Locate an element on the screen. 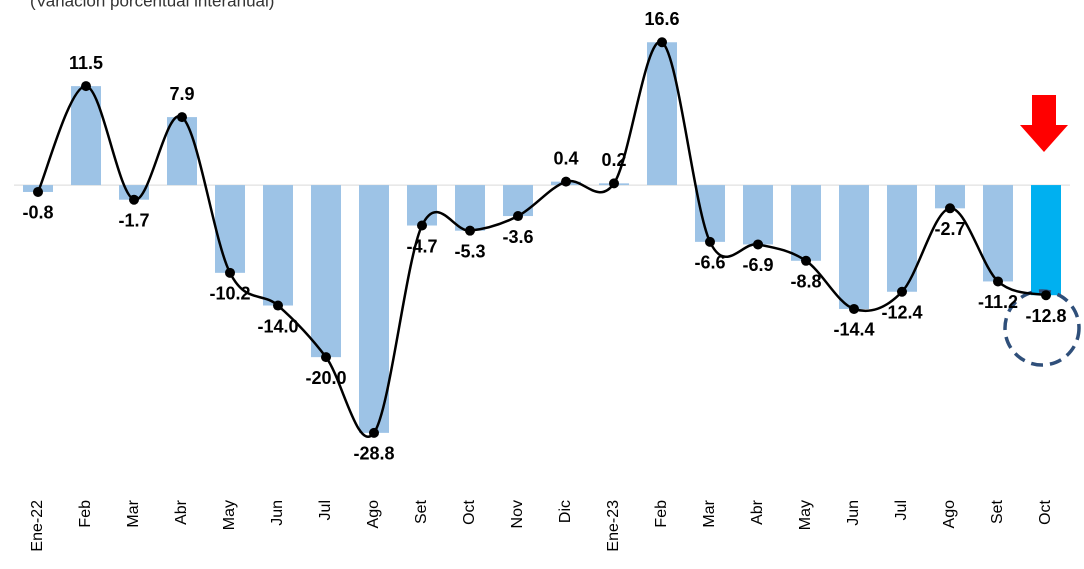 The image size is (1084, 569). data-label: -14.4 is located at coordinates (853, 330).